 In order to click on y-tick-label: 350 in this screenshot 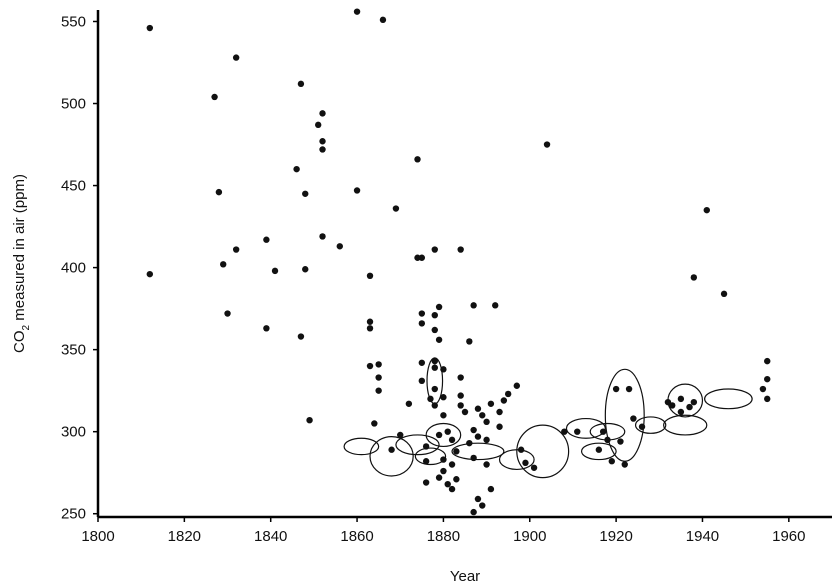, I will do `click(73, 350)`.